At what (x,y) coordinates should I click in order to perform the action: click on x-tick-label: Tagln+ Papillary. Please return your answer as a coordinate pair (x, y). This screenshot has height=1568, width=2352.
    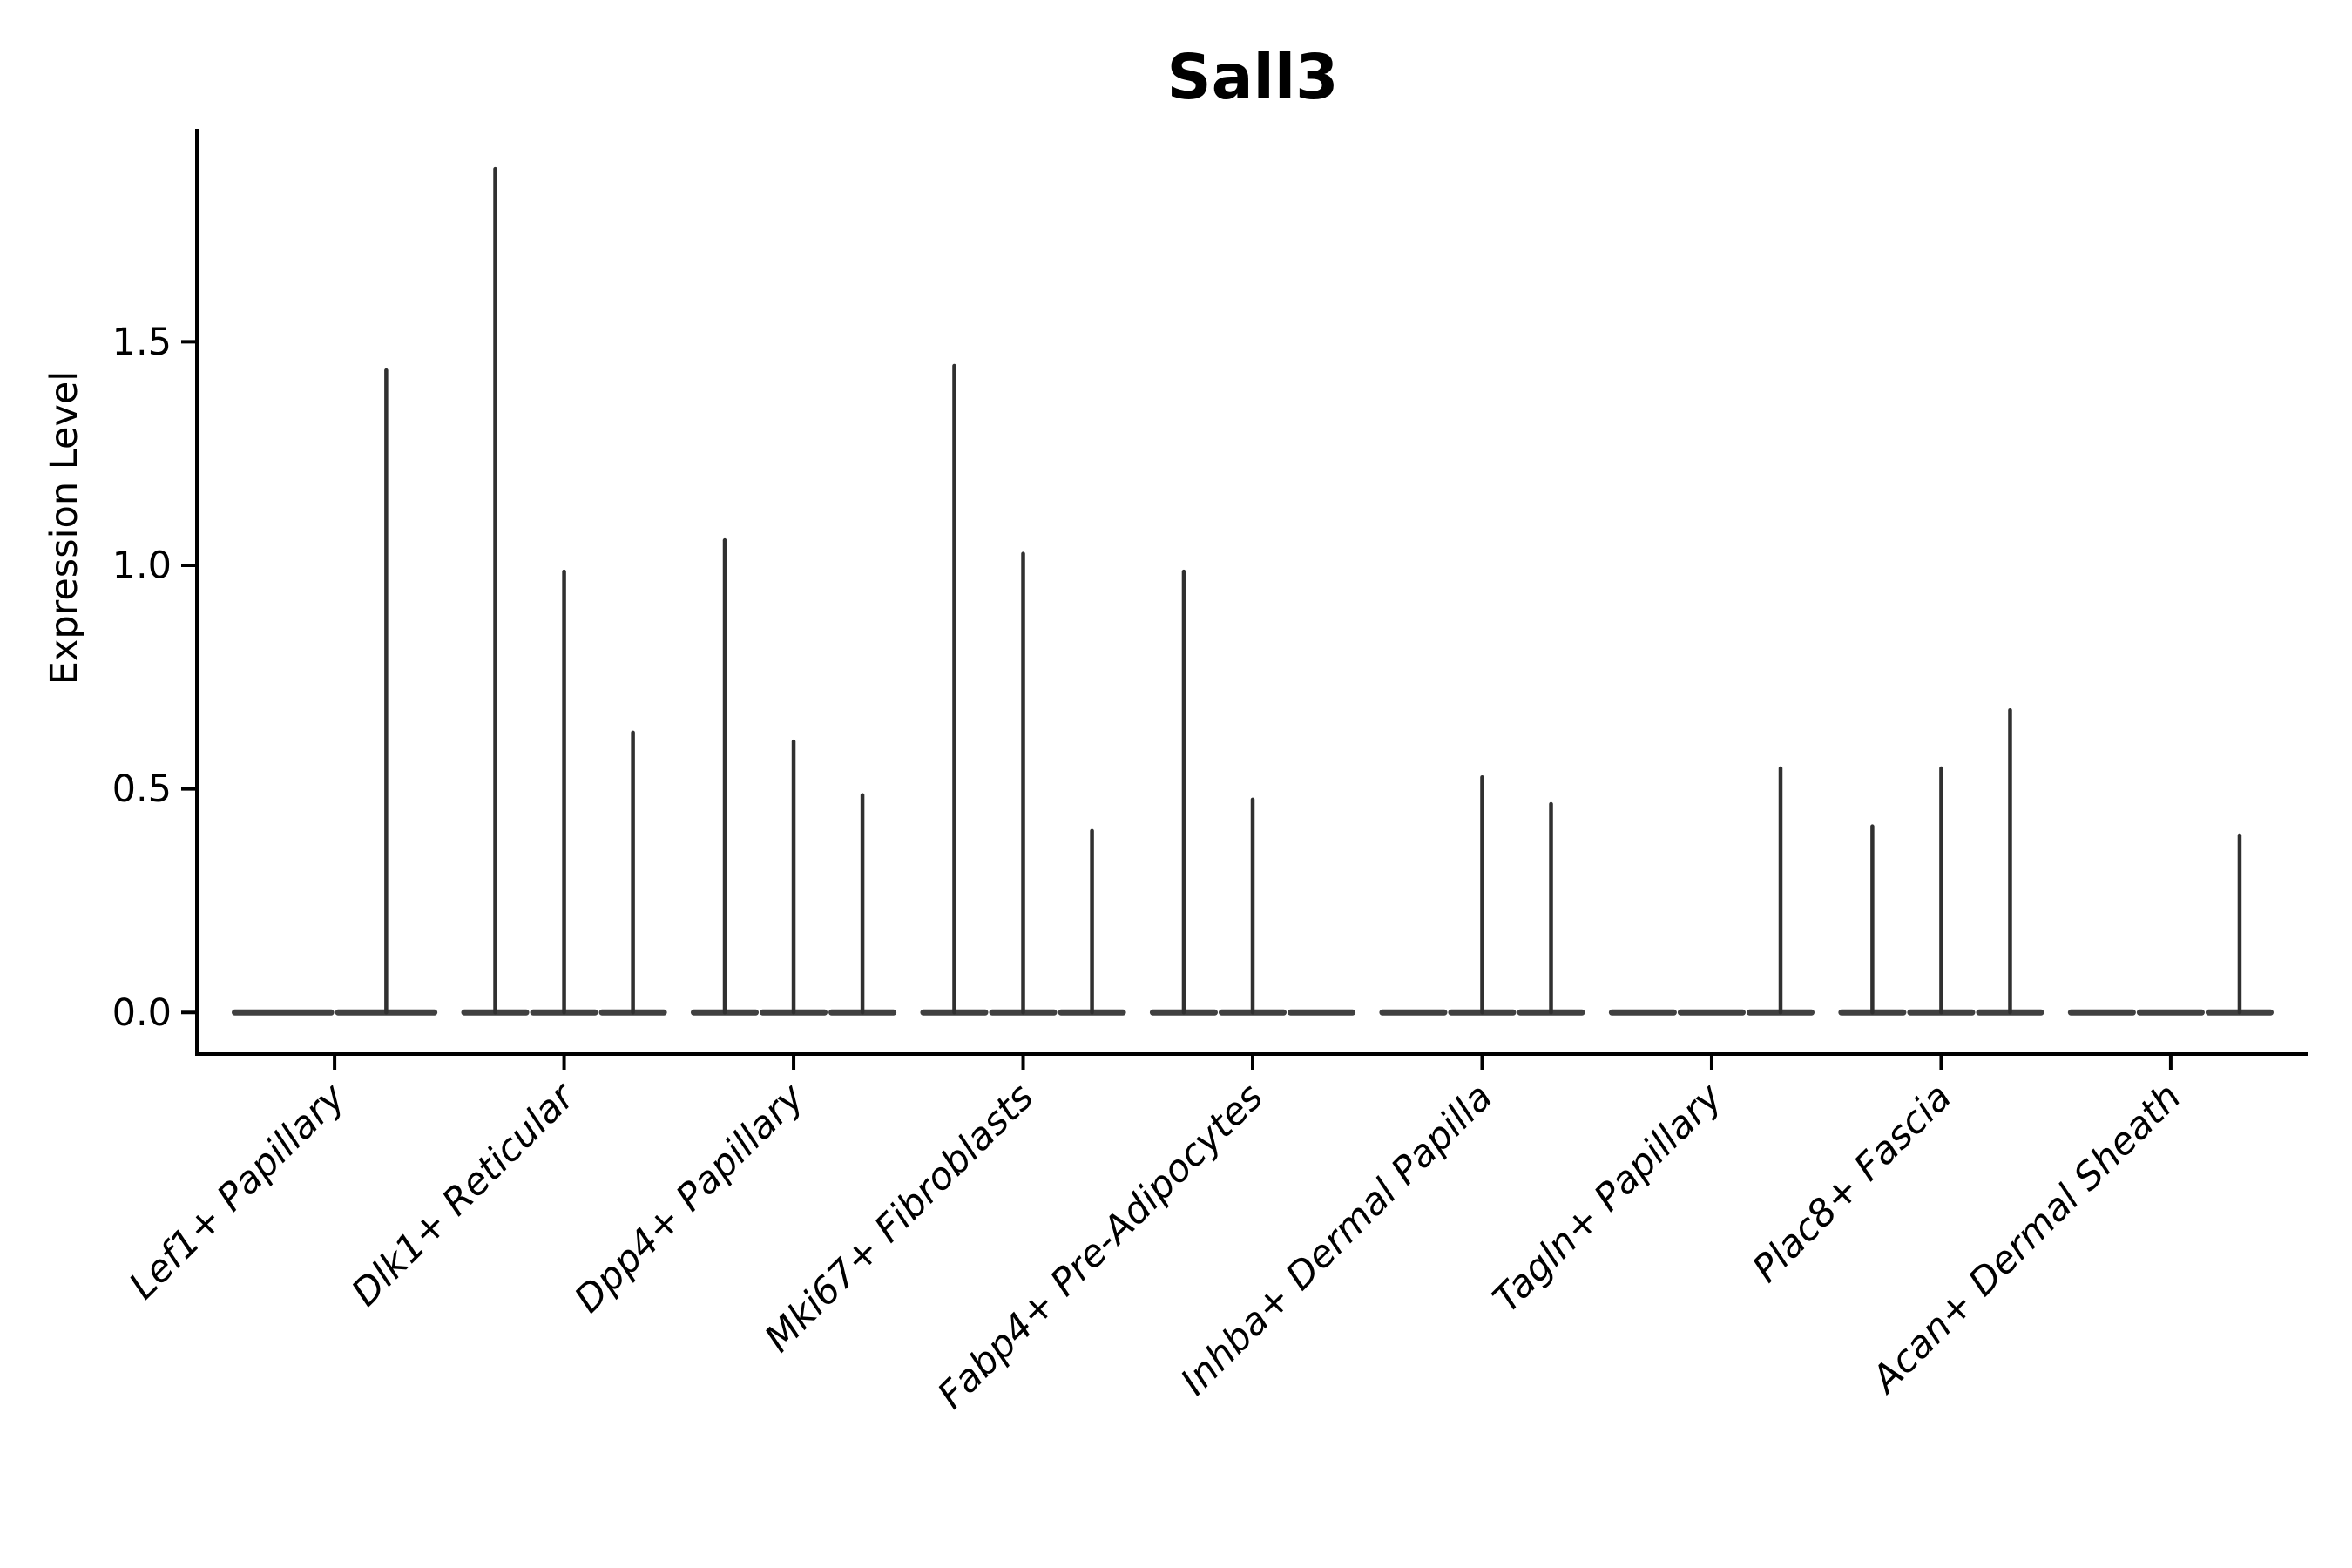
    Looking at the image, I should click on (1607, 1198).